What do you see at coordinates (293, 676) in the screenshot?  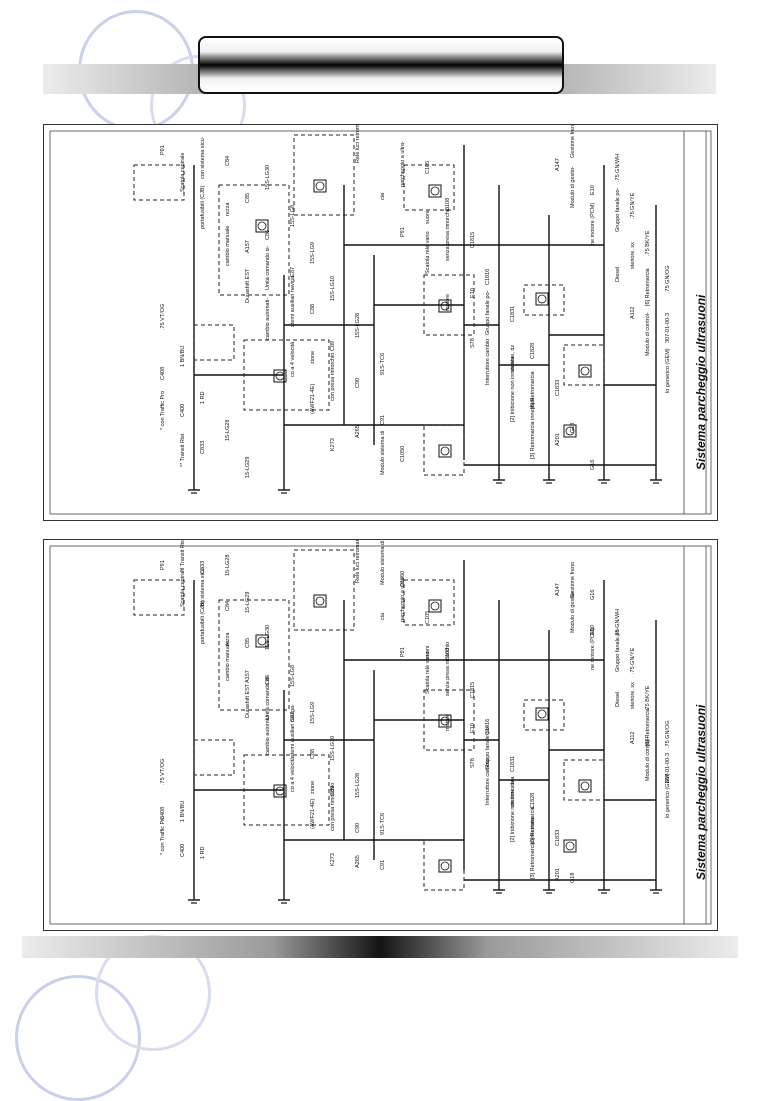 I see `diagram-label: 15S-LG8` at bounding box center [293, 676].